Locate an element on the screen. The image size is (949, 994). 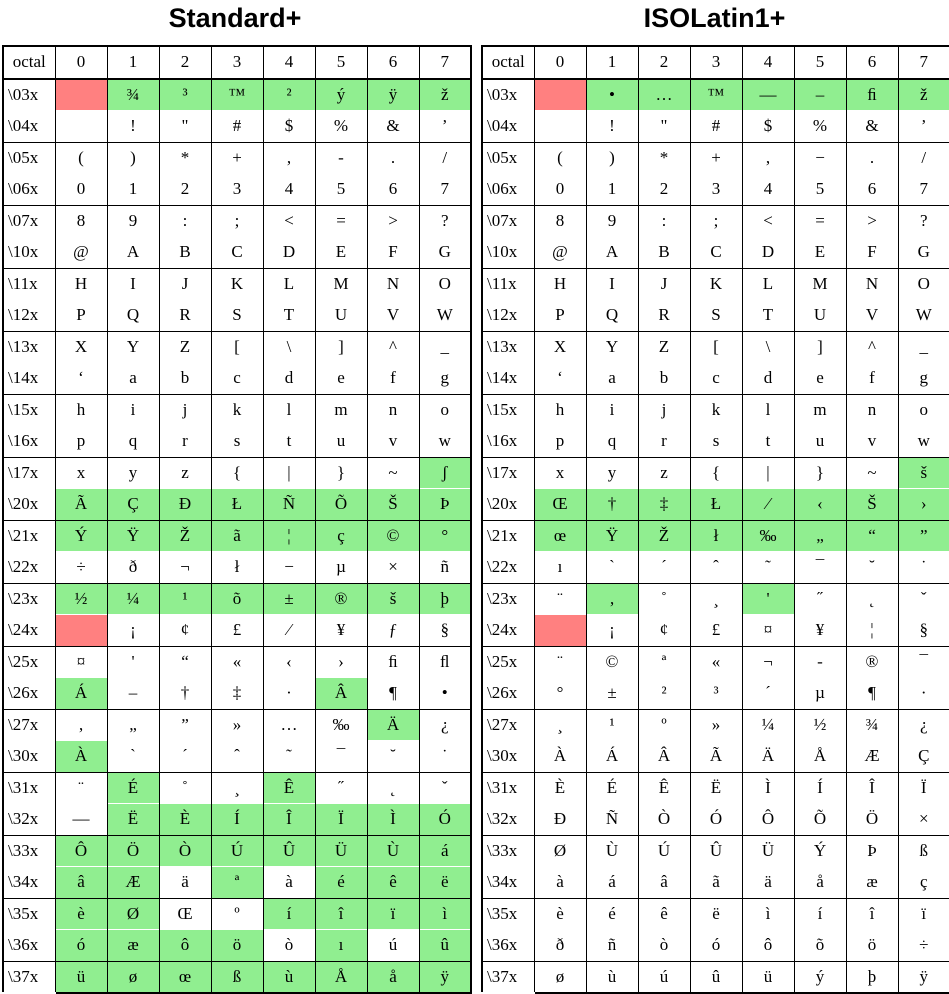
glyph-cell: ) is located at coordinates (612, 158).